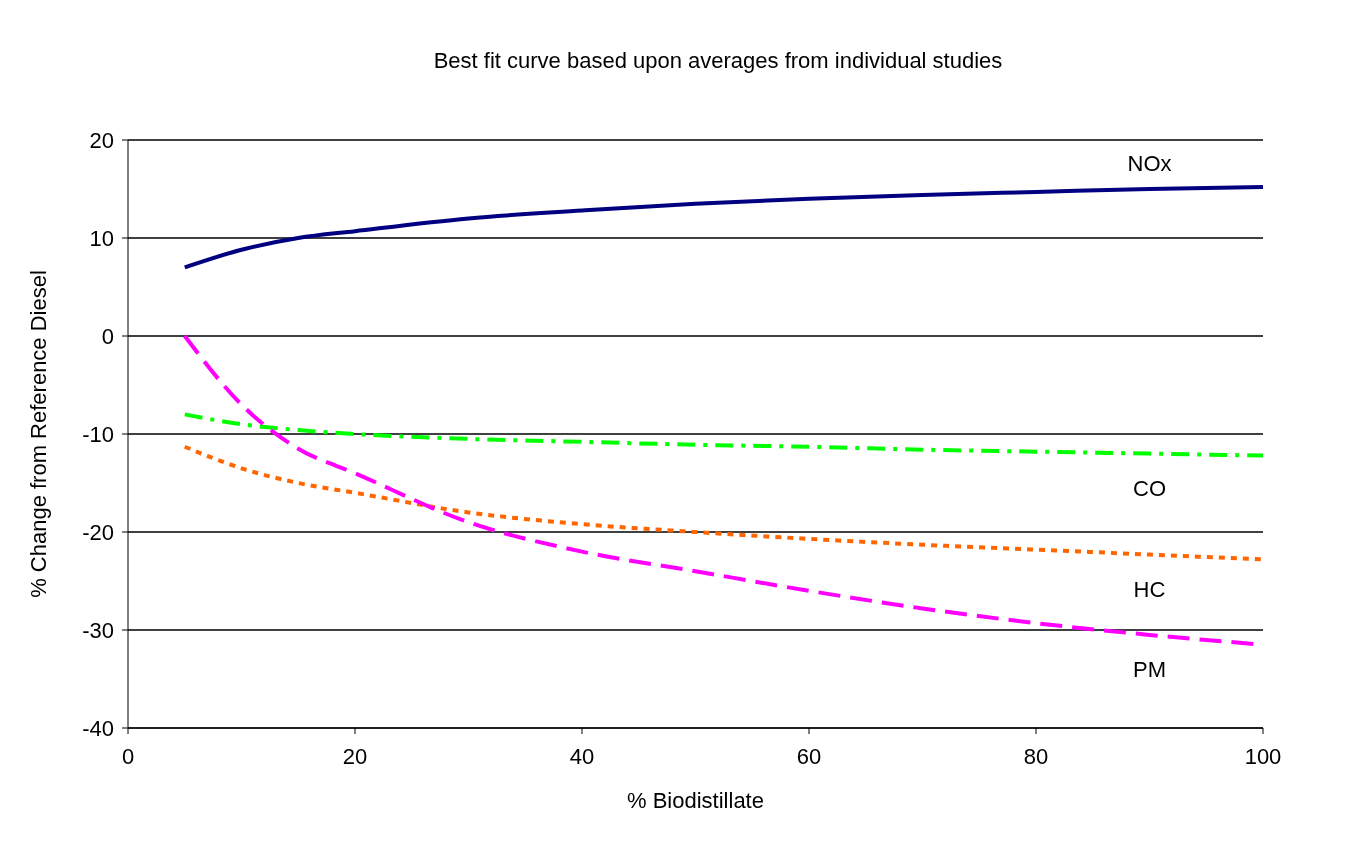 The height and width of the screenshot is (846, 1353). I want to click on chart-title: Best fit curve based upon averages from individual studies, so click(718, 61).